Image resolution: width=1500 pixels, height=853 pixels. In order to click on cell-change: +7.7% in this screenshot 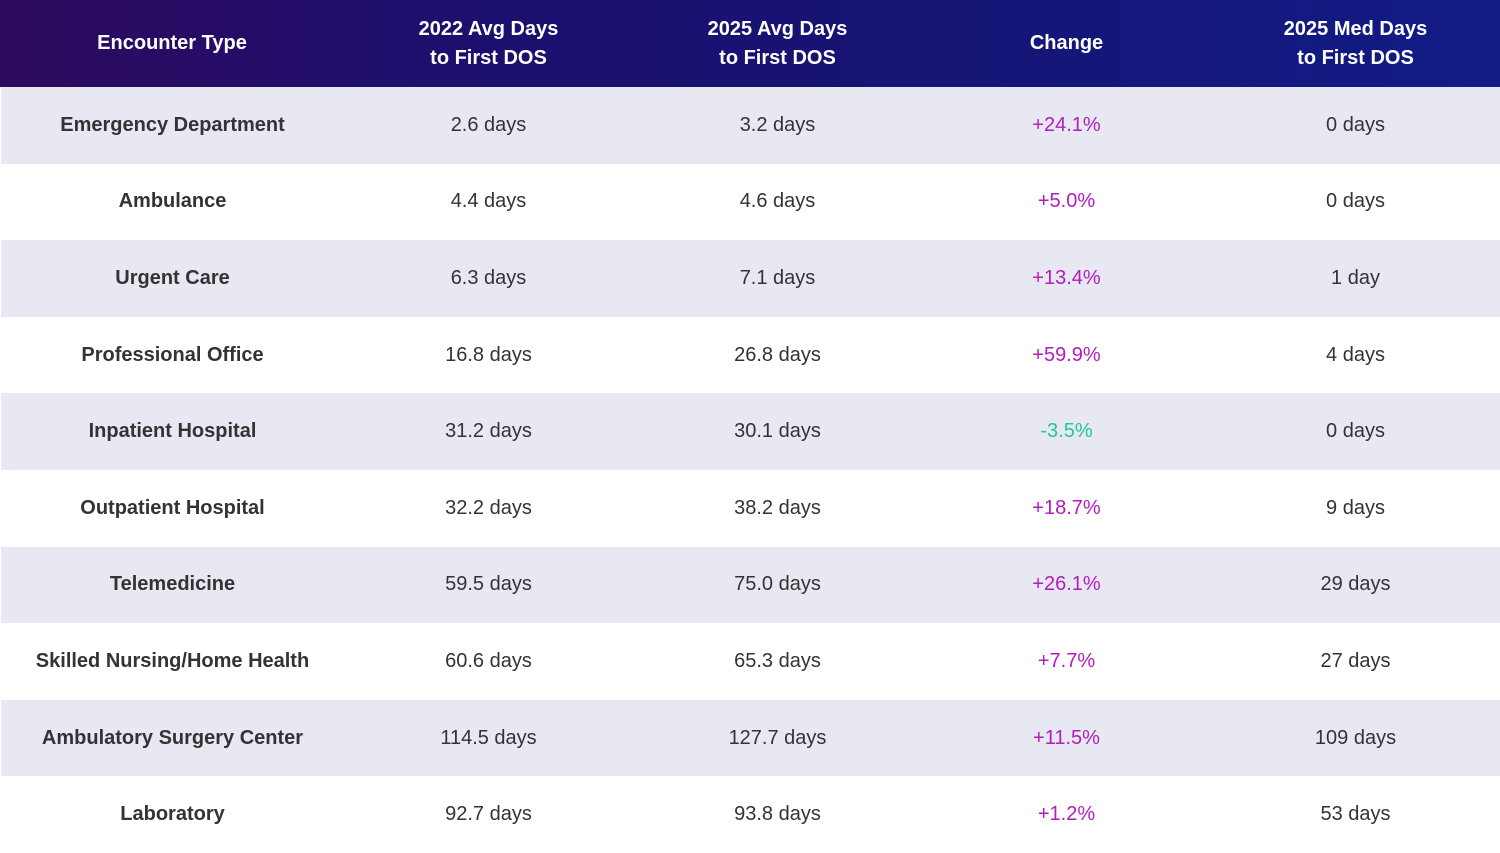, I will do `click(1066, 660)`.